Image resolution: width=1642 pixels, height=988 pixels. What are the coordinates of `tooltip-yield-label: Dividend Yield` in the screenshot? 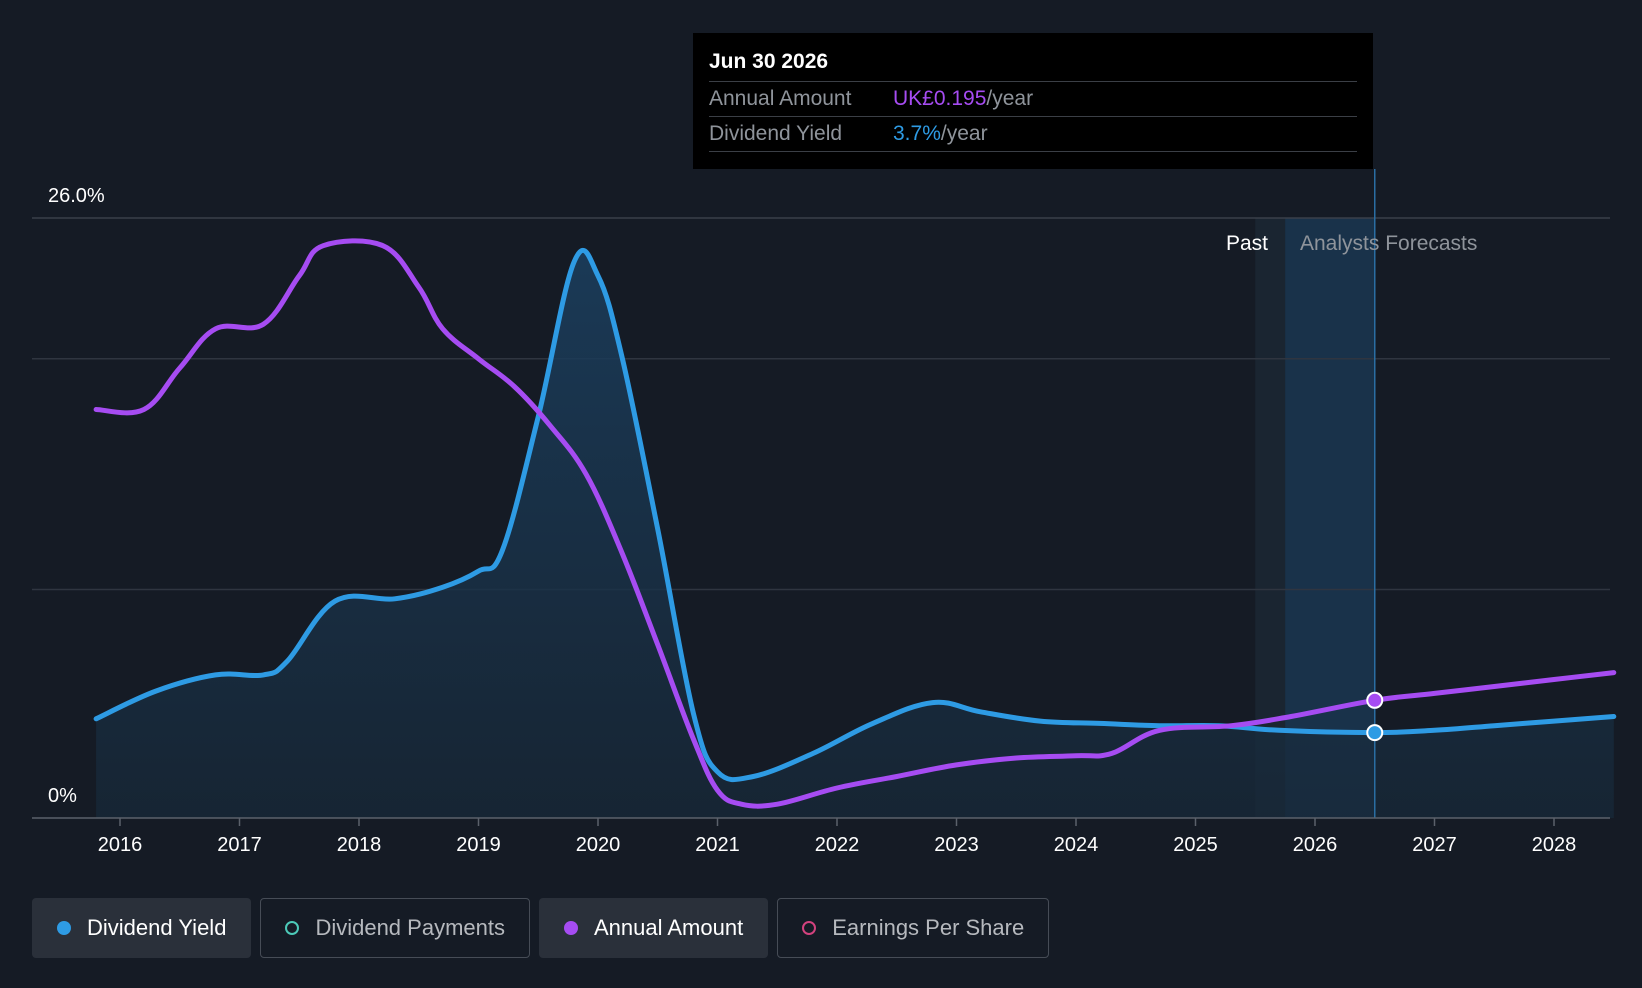 It's located at (776, 133).